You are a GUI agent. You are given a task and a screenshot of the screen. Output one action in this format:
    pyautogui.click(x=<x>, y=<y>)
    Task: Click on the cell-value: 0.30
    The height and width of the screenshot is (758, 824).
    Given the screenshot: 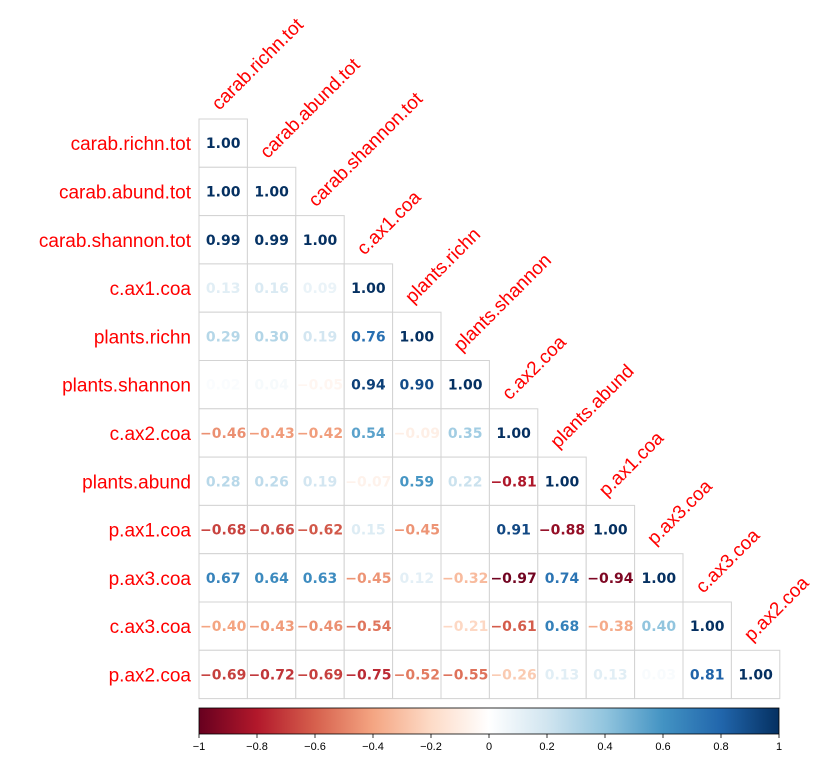 What is the action you would take?
    pyautogui.click(x=271, y=337)
    